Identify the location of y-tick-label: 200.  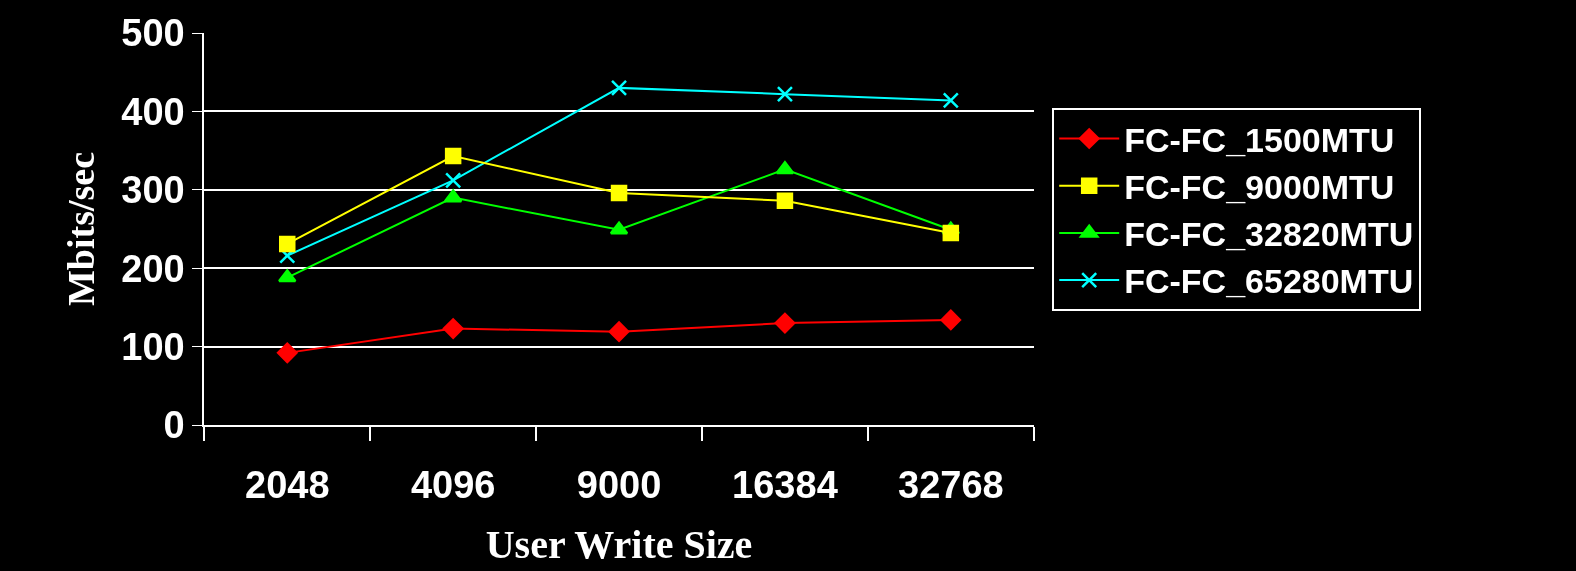
(153, 268).